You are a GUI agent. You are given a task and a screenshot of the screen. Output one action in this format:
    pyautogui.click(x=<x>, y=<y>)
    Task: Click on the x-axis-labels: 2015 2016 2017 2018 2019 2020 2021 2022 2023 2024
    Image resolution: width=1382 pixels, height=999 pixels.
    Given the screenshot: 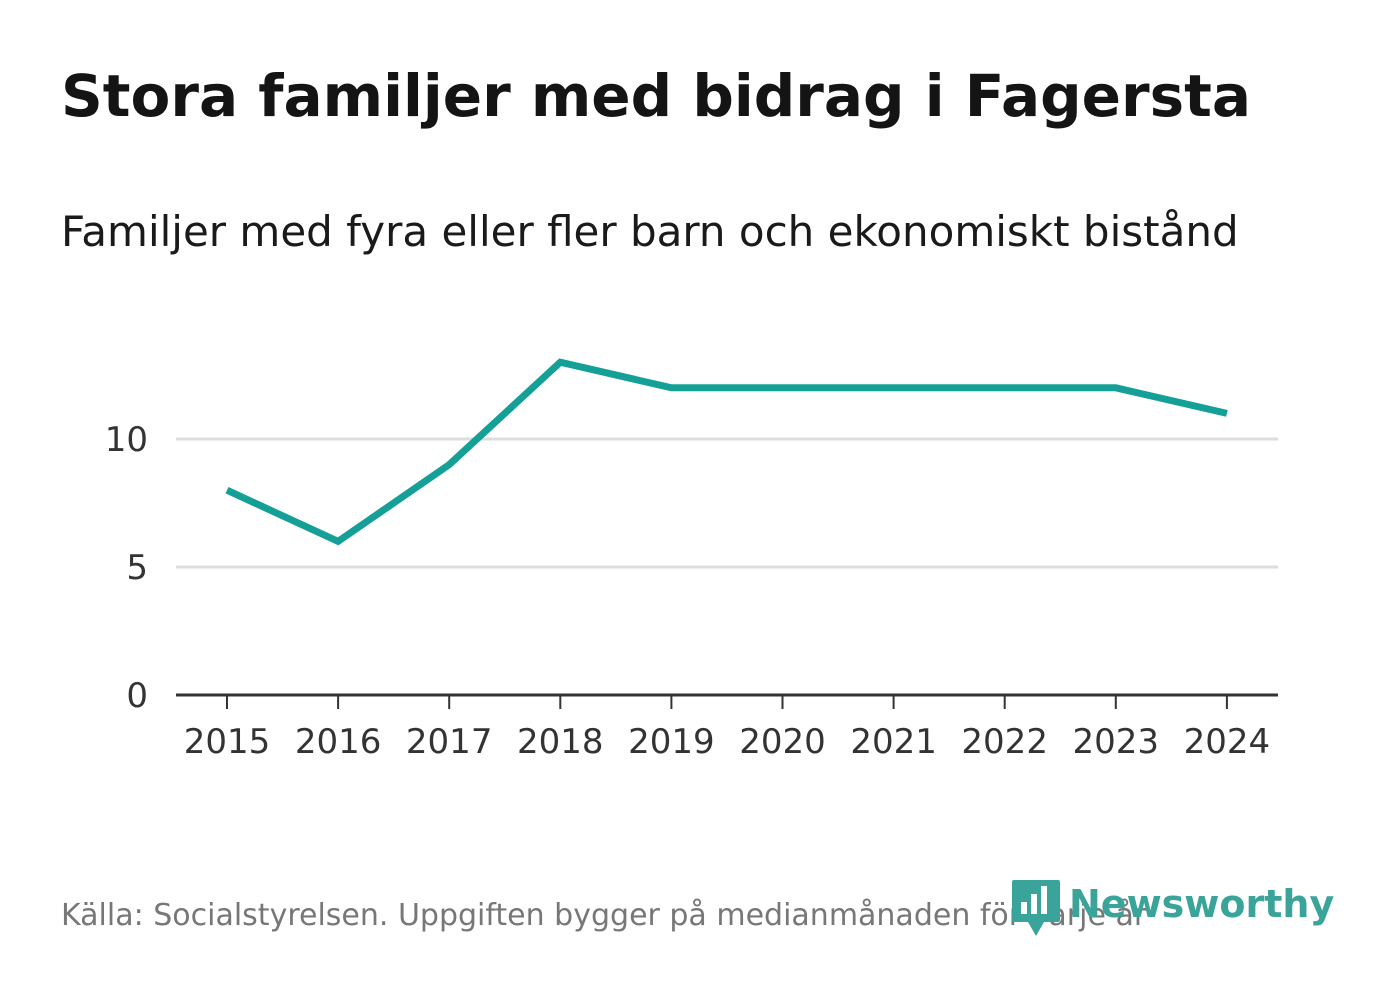 What is the action you would take?
    pyautogui.click(x=727, y=742)
    